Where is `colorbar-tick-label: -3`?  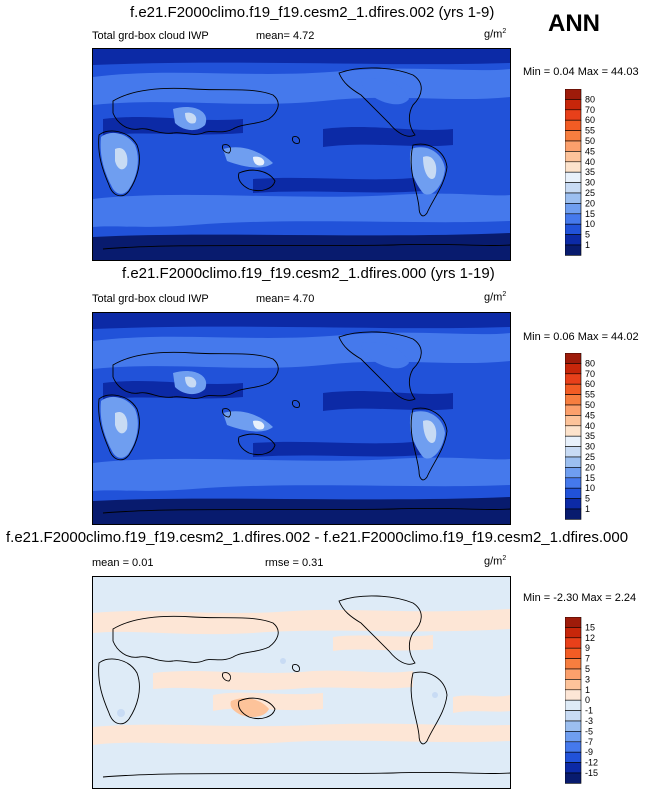
colorbar-tick-label: -3 is located at coordinates (589, 721).